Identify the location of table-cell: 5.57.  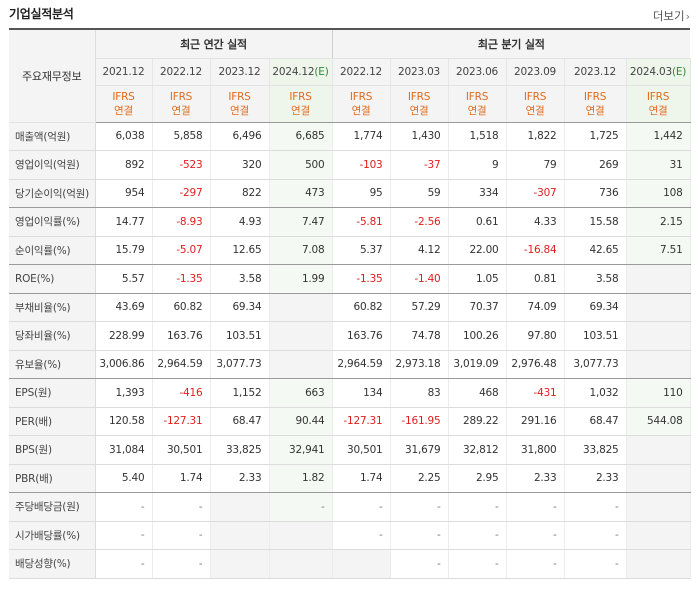
(124, 279).